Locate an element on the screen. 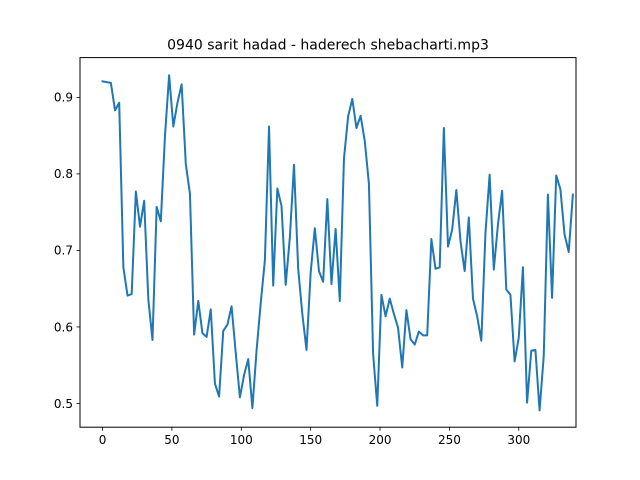 Image resolution: width=640 pixels, height=480 pixels. y-tick-label: 0.5 is located at coordinates (63, 404).